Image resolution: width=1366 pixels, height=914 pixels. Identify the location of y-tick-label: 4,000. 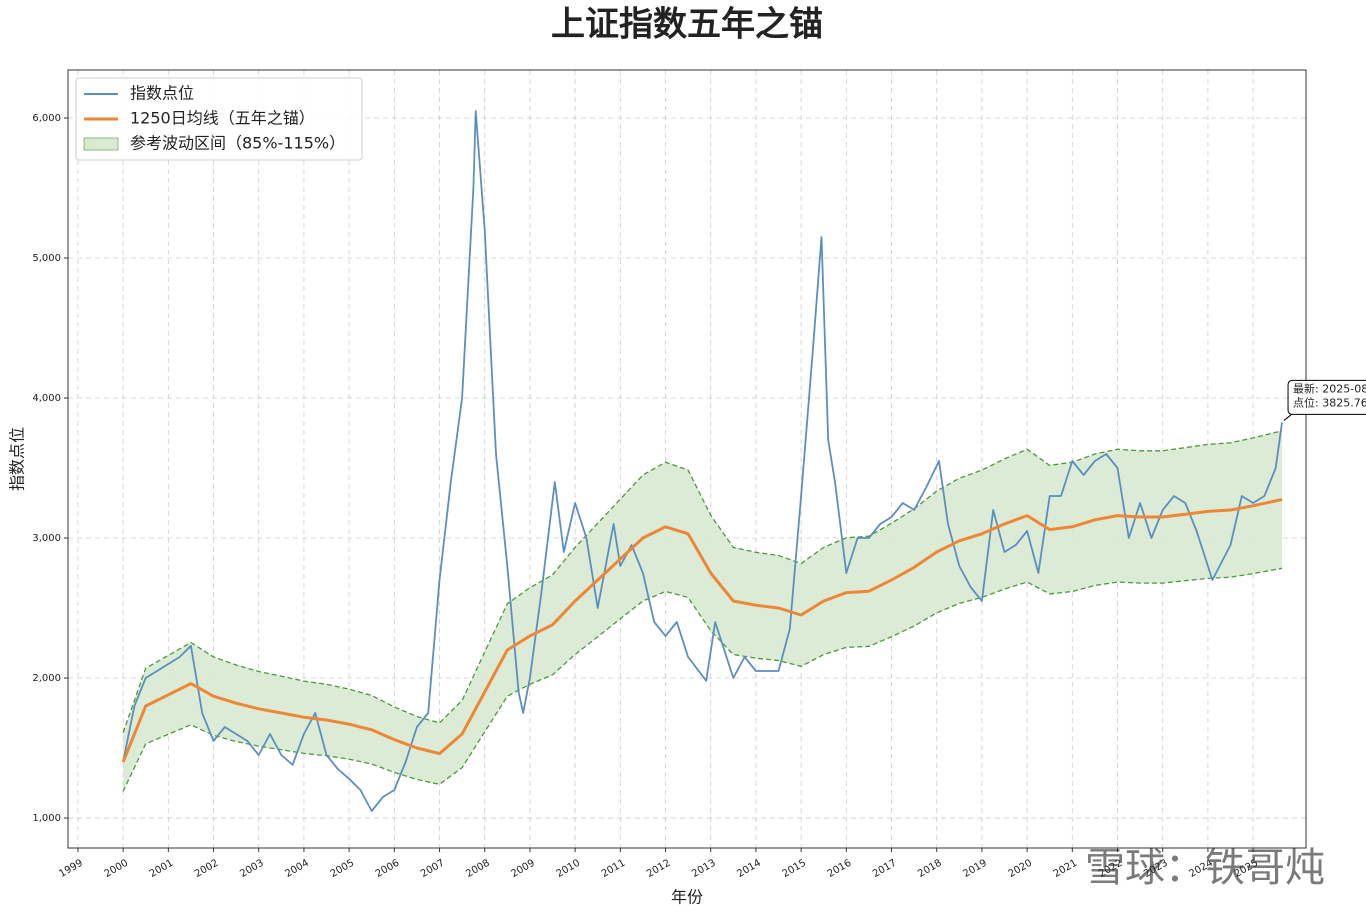
(46, 398).